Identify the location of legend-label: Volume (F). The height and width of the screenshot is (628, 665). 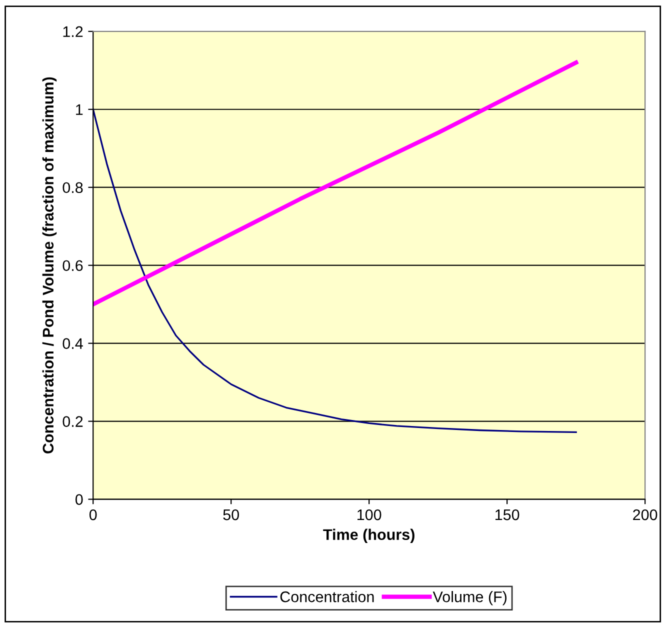
(469, 598).